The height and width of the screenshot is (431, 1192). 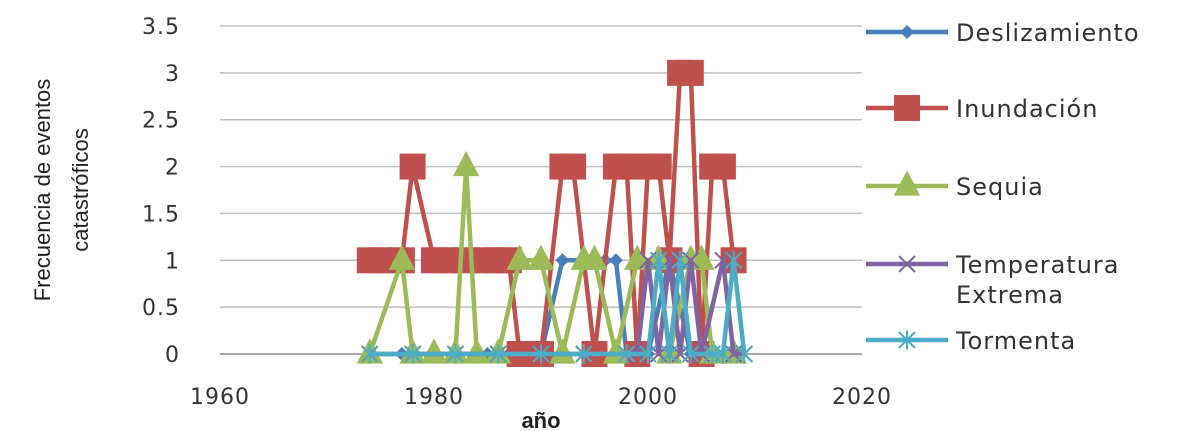 What do you see at coordinates (161, 191) in the screenshot?
I see `y-tick-labels: 0 0.5 1 1.5 2 2.5 3 3.5` at bounding box center [161, 191].